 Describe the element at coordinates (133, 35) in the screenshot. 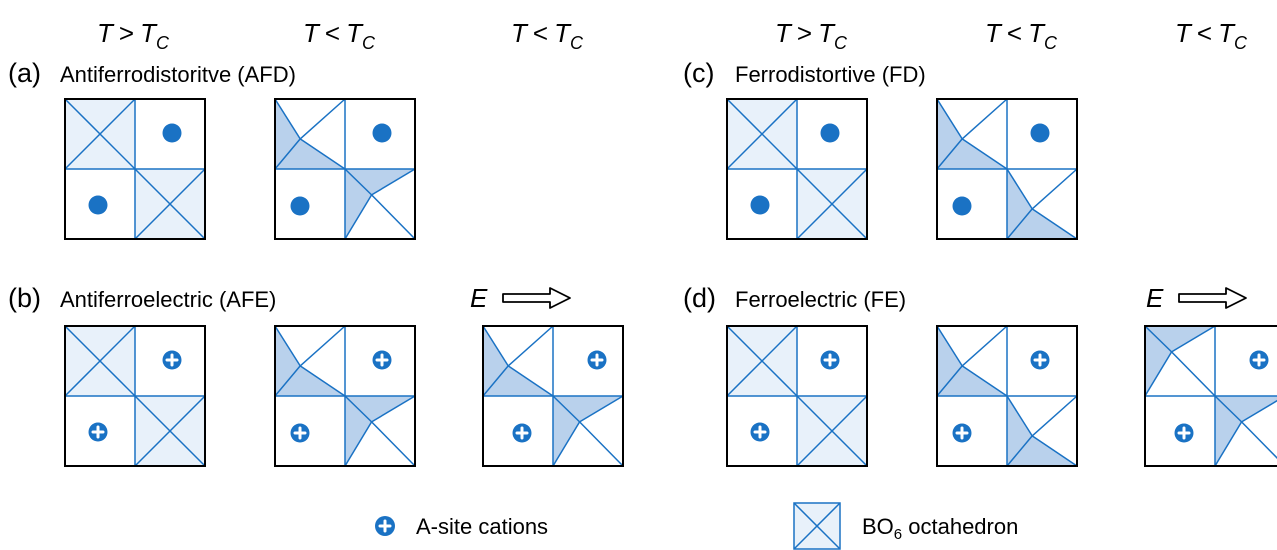

I see `temp-header-left-1: T > TC` at that location.